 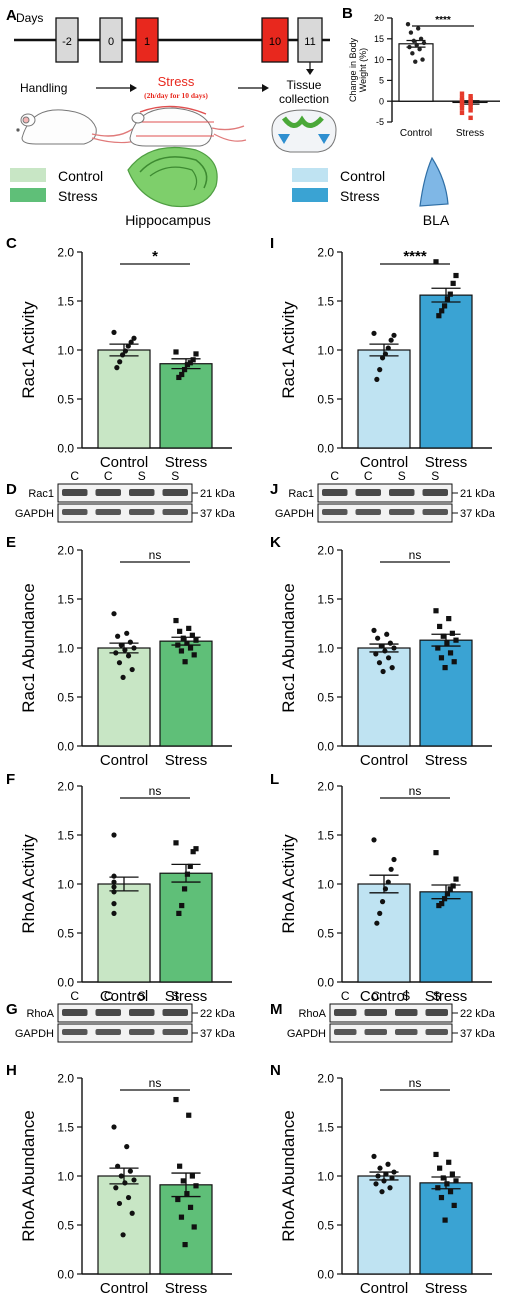 What do you see at coordinates (362, 176) in the screenshot?
I see `legend-label-bla-control: Control` at bounding box center [362, 176].